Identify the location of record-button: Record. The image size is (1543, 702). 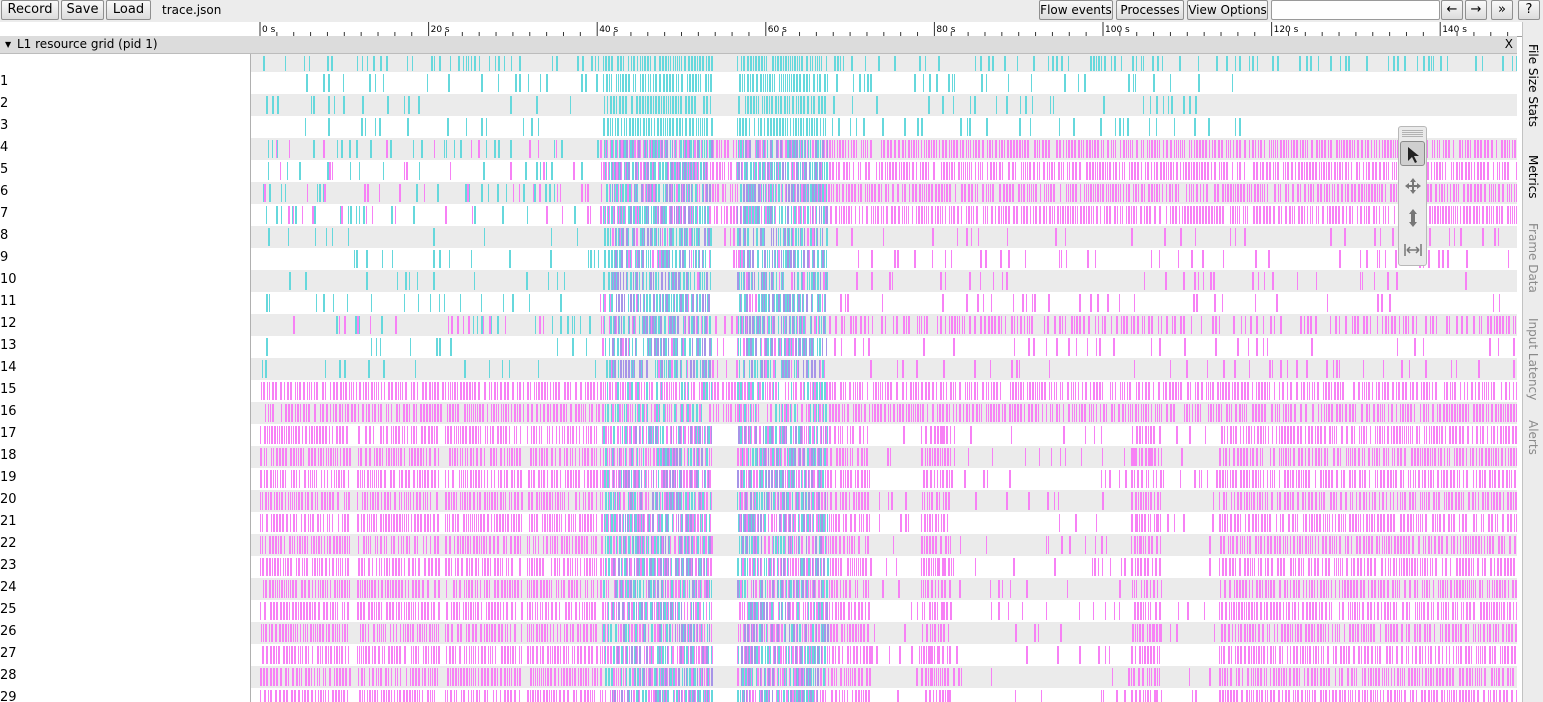
(30, 10).